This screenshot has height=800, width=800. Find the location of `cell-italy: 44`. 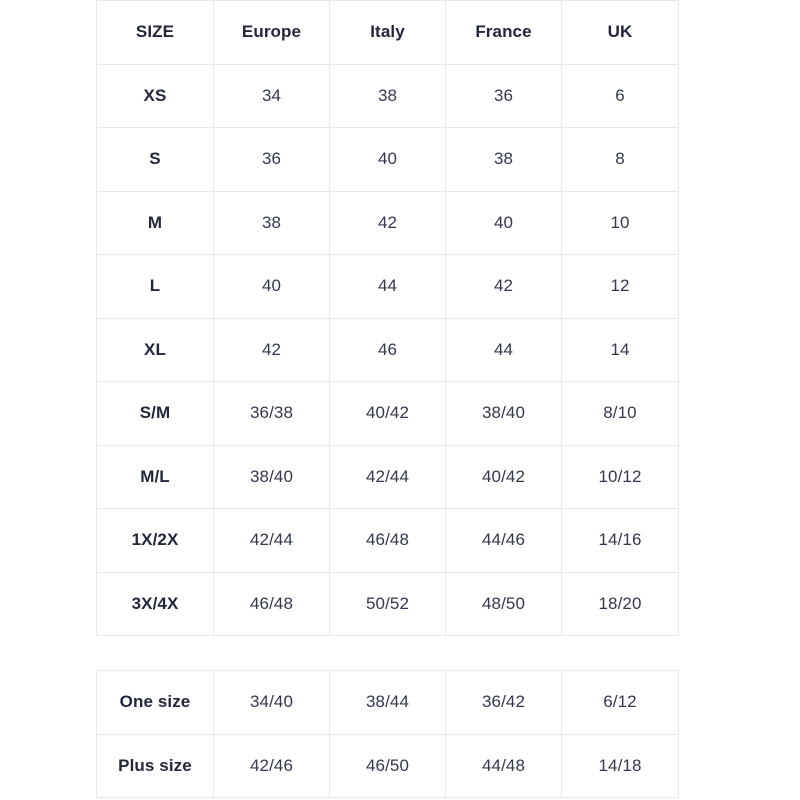

cell-italy: 44 is located at coordinates (387, 286).